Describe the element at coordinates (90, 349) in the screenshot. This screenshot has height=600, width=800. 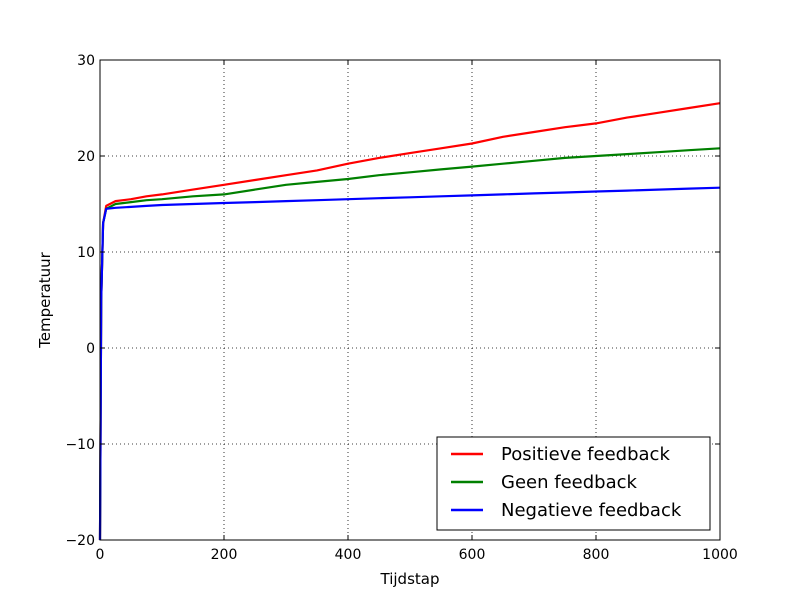
I see `y-tick-label: 0` at that location.